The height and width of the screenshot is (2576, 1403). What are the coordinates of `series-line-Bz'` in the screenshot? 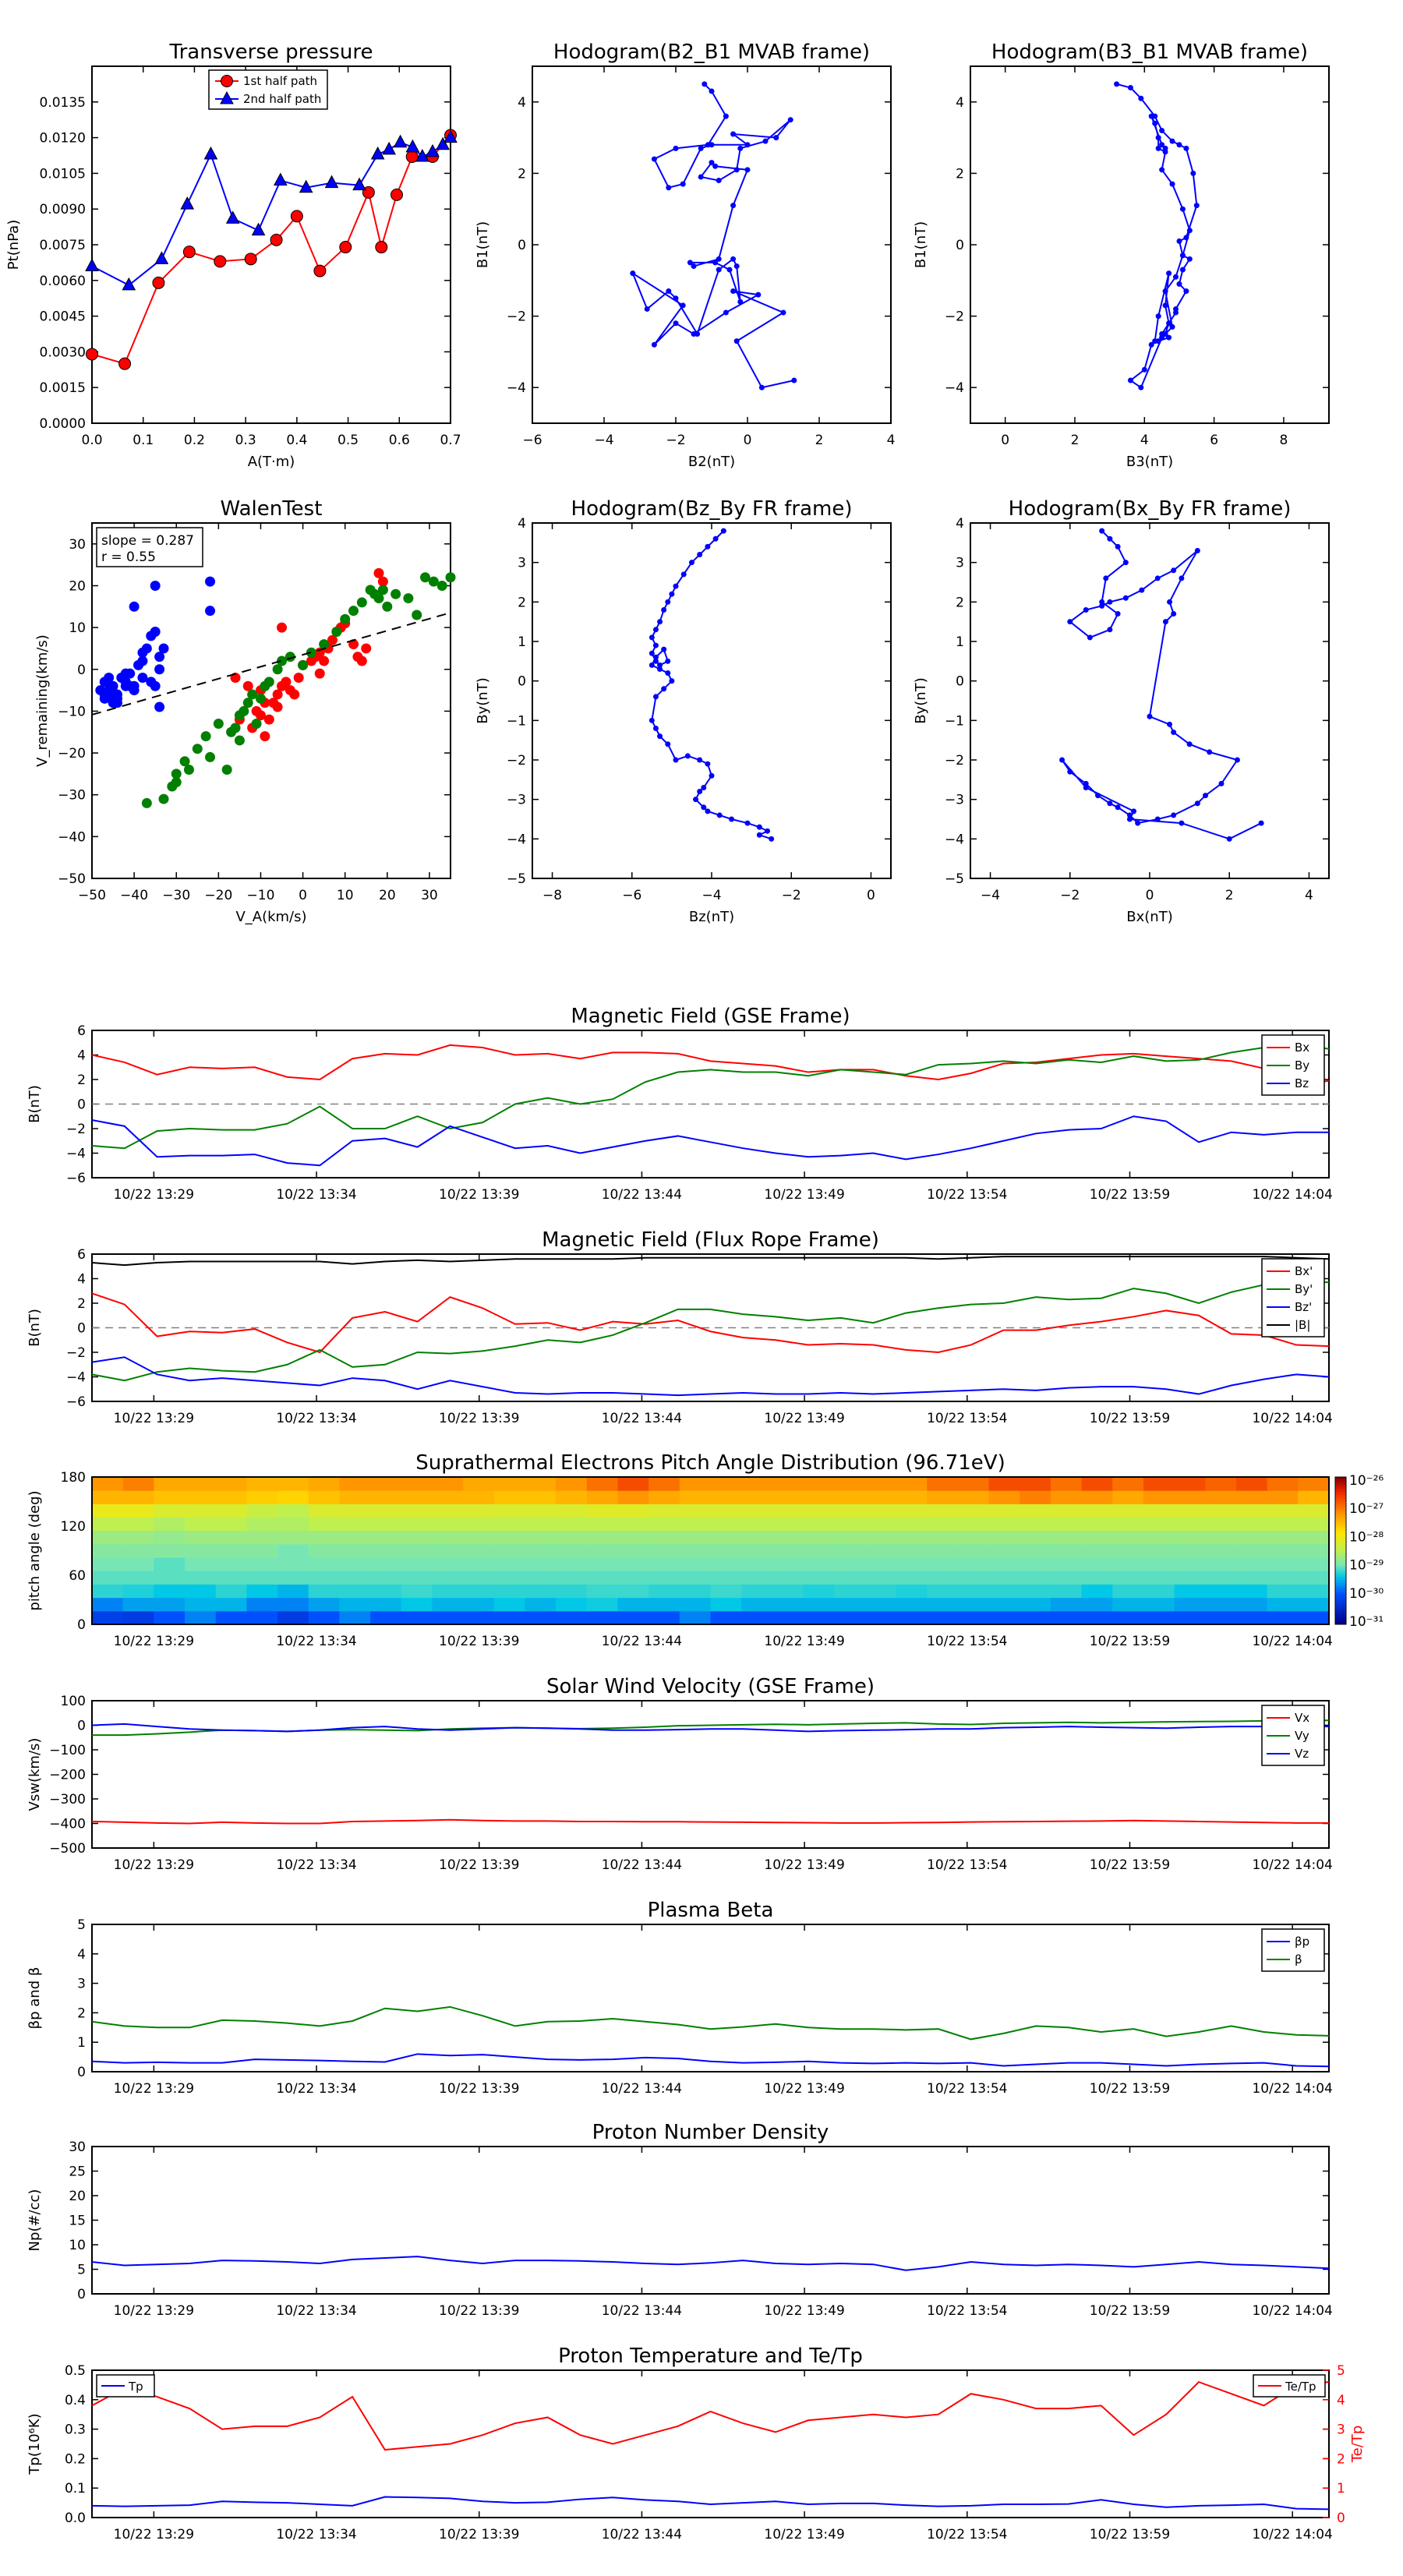 It's located at (710, 1376).